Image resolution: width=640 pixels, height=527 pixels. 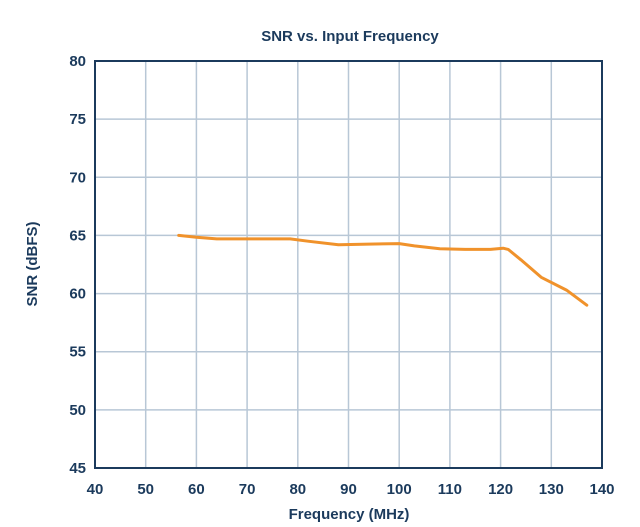 What do you see at coordinates (95, 489) in the screenshot?
I see `x-tick-label: 40` at bounding box center [95, 489].